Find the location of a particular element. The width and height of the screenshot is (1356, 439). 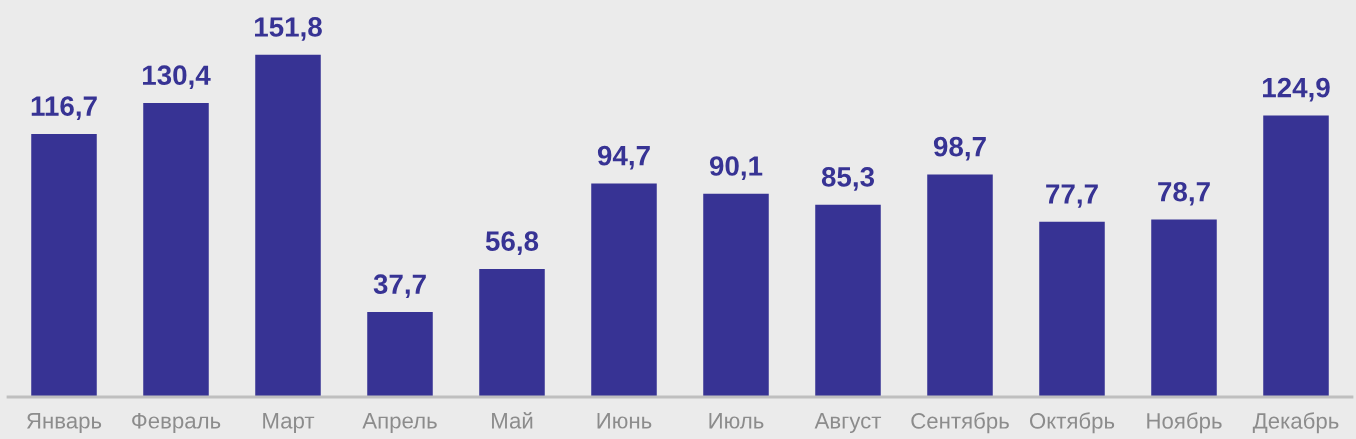

x-tick-label: Октябрь is located at coordinates (1072, 423).